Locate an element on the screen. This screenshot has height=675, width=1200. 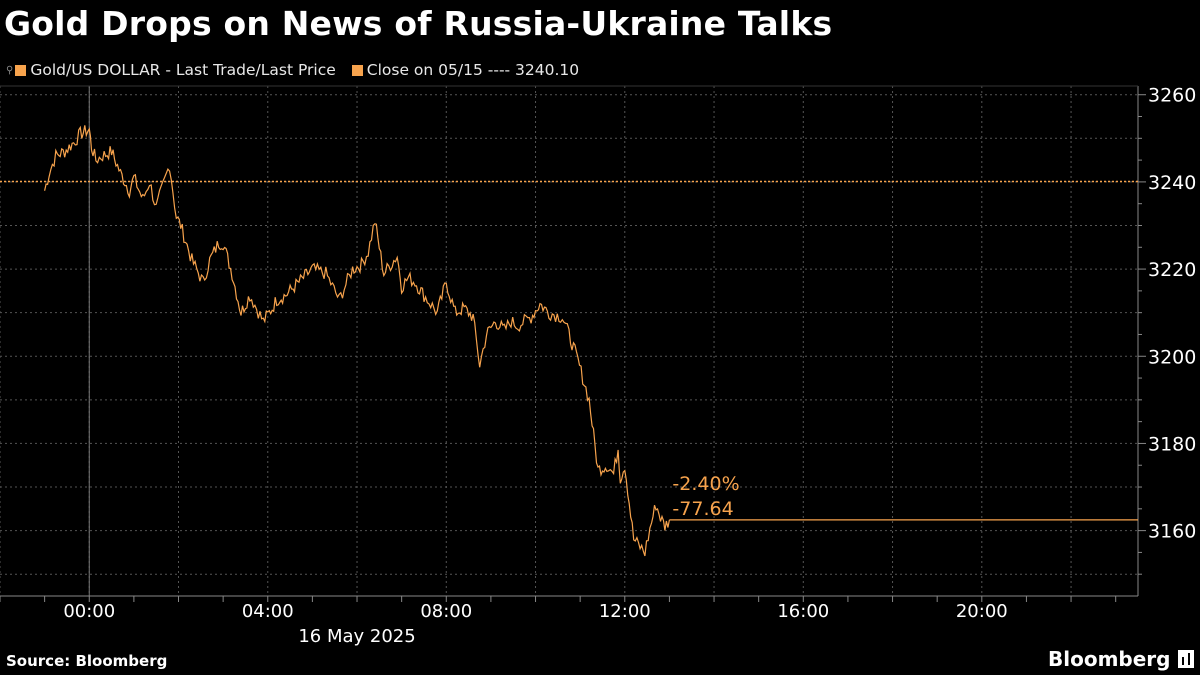
legend-label-series: Gold/US DOLLAR - Last Trade/Last Price is located at coordinates (183, 70).